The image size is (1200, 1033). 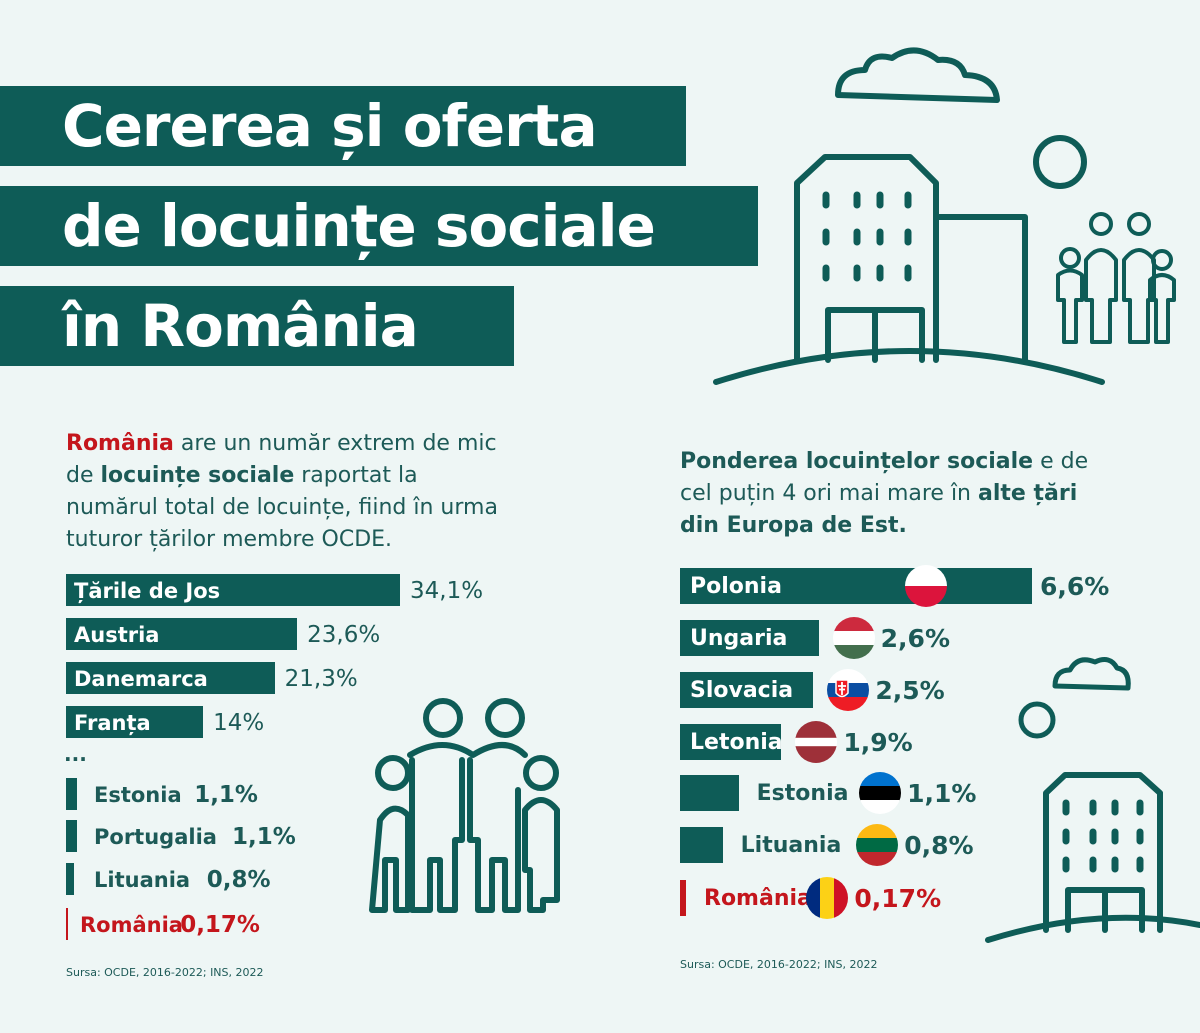 I want to click on right-bar-label: Slovacia, so click(x=742, y=690).